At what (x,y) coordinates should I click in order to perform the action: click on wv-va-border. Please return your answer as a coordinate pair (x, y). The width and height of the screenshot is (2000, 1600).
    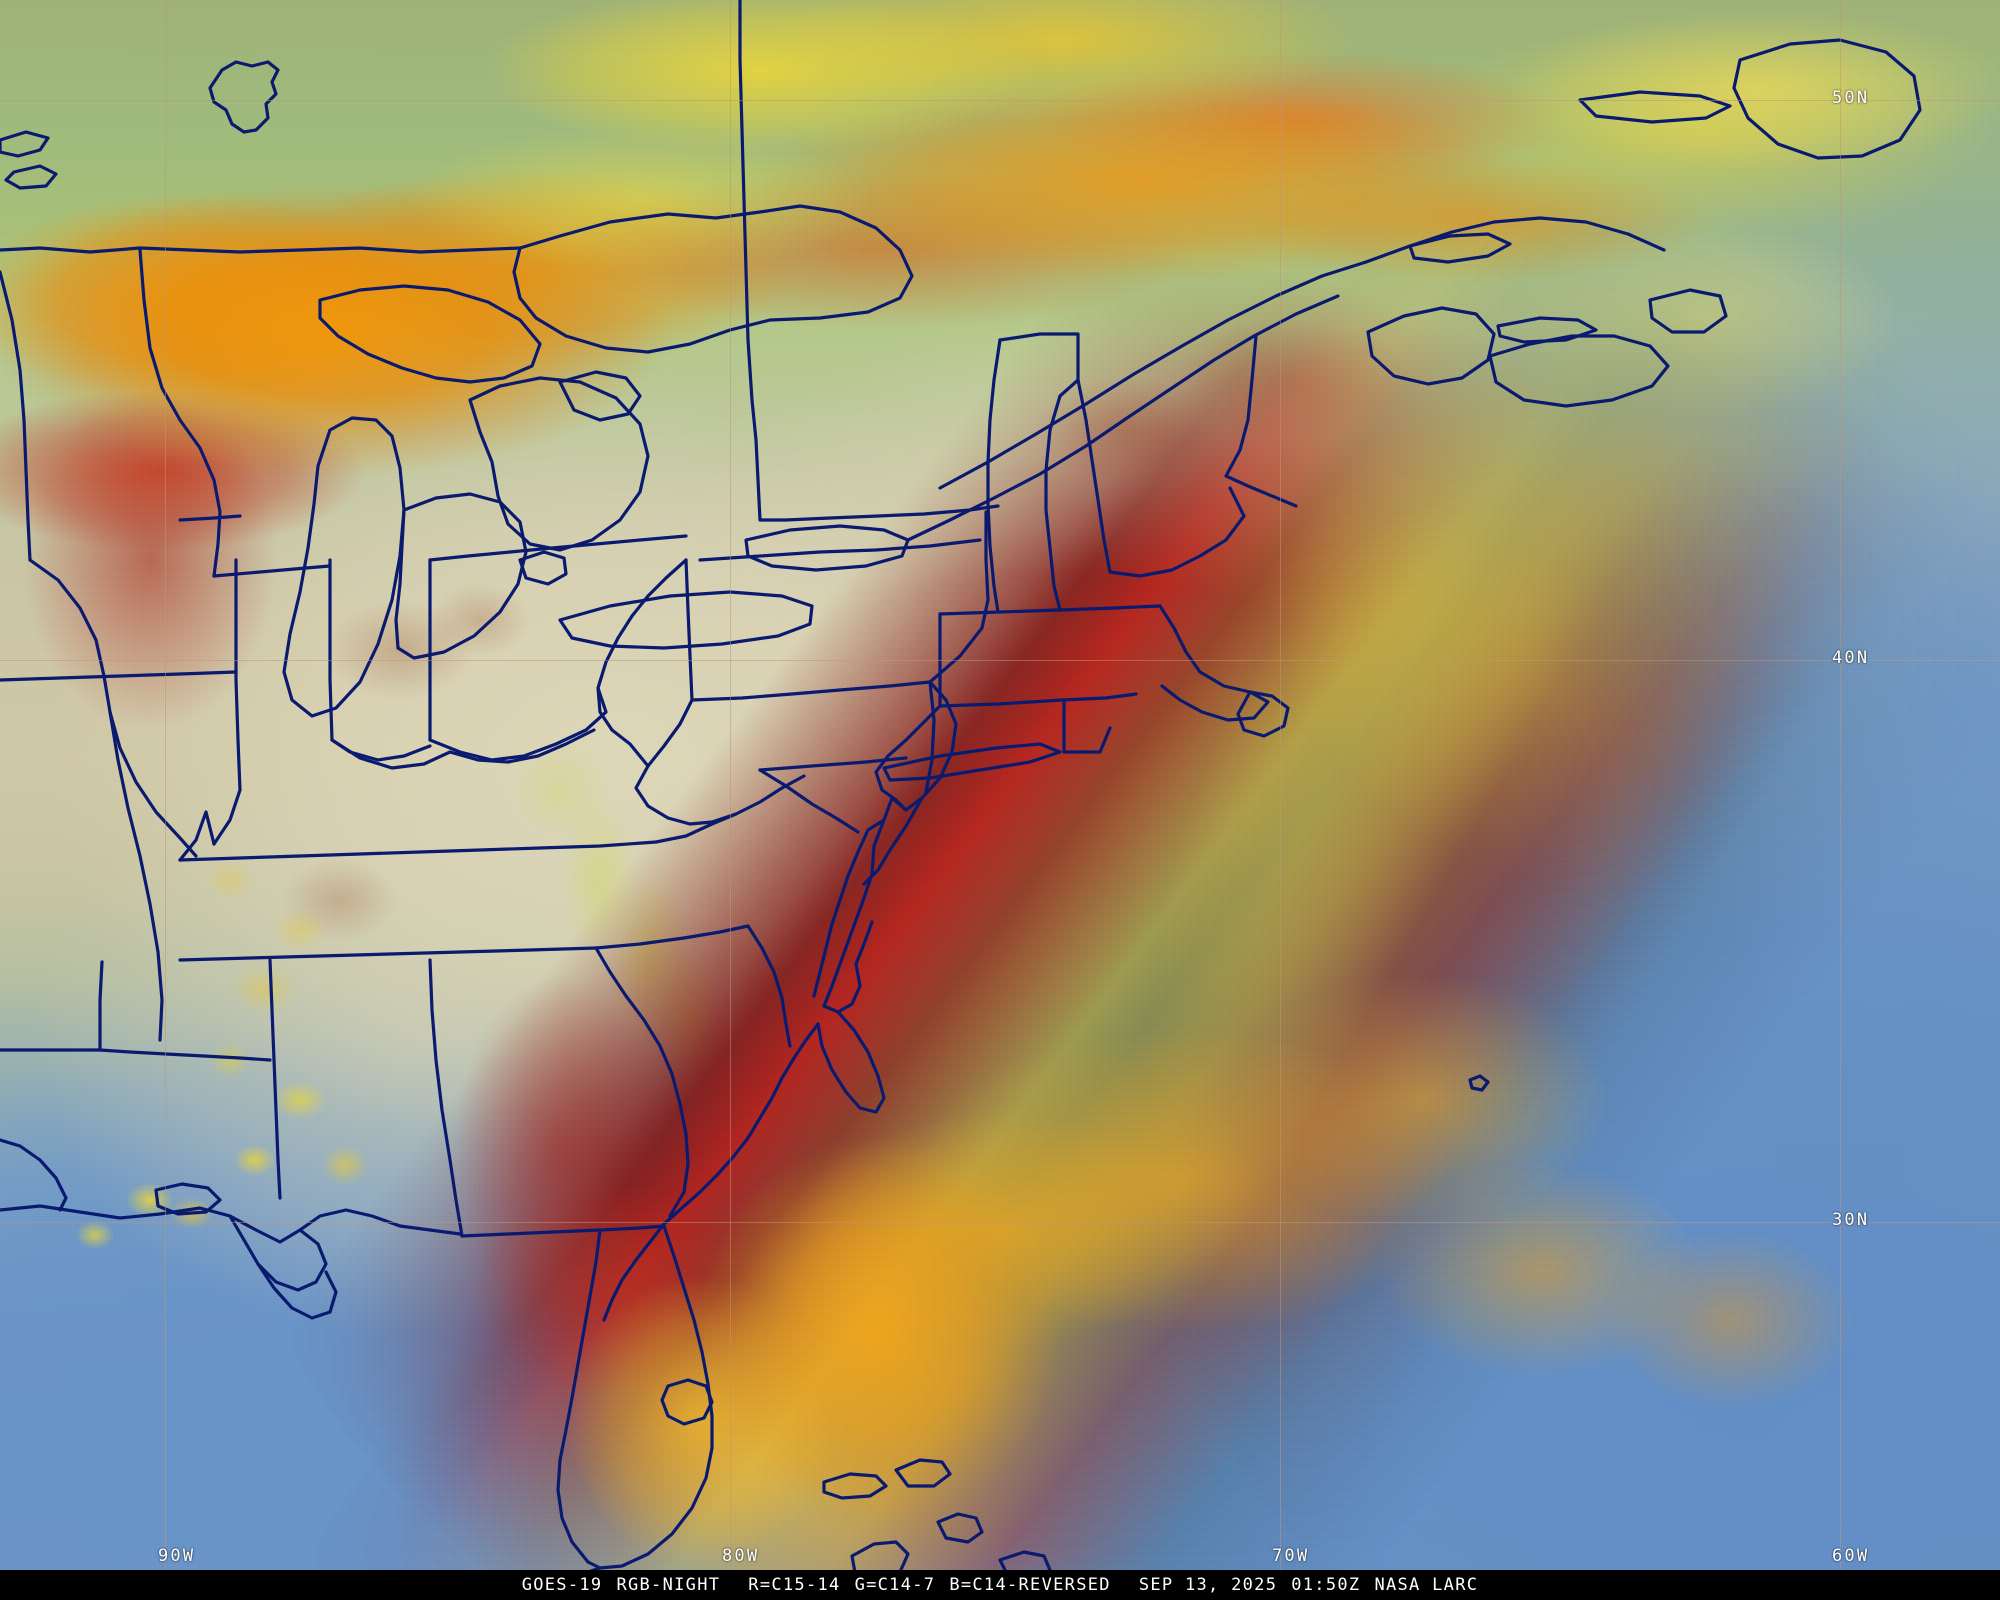
    Looking at the image, I should click on (720, 762).